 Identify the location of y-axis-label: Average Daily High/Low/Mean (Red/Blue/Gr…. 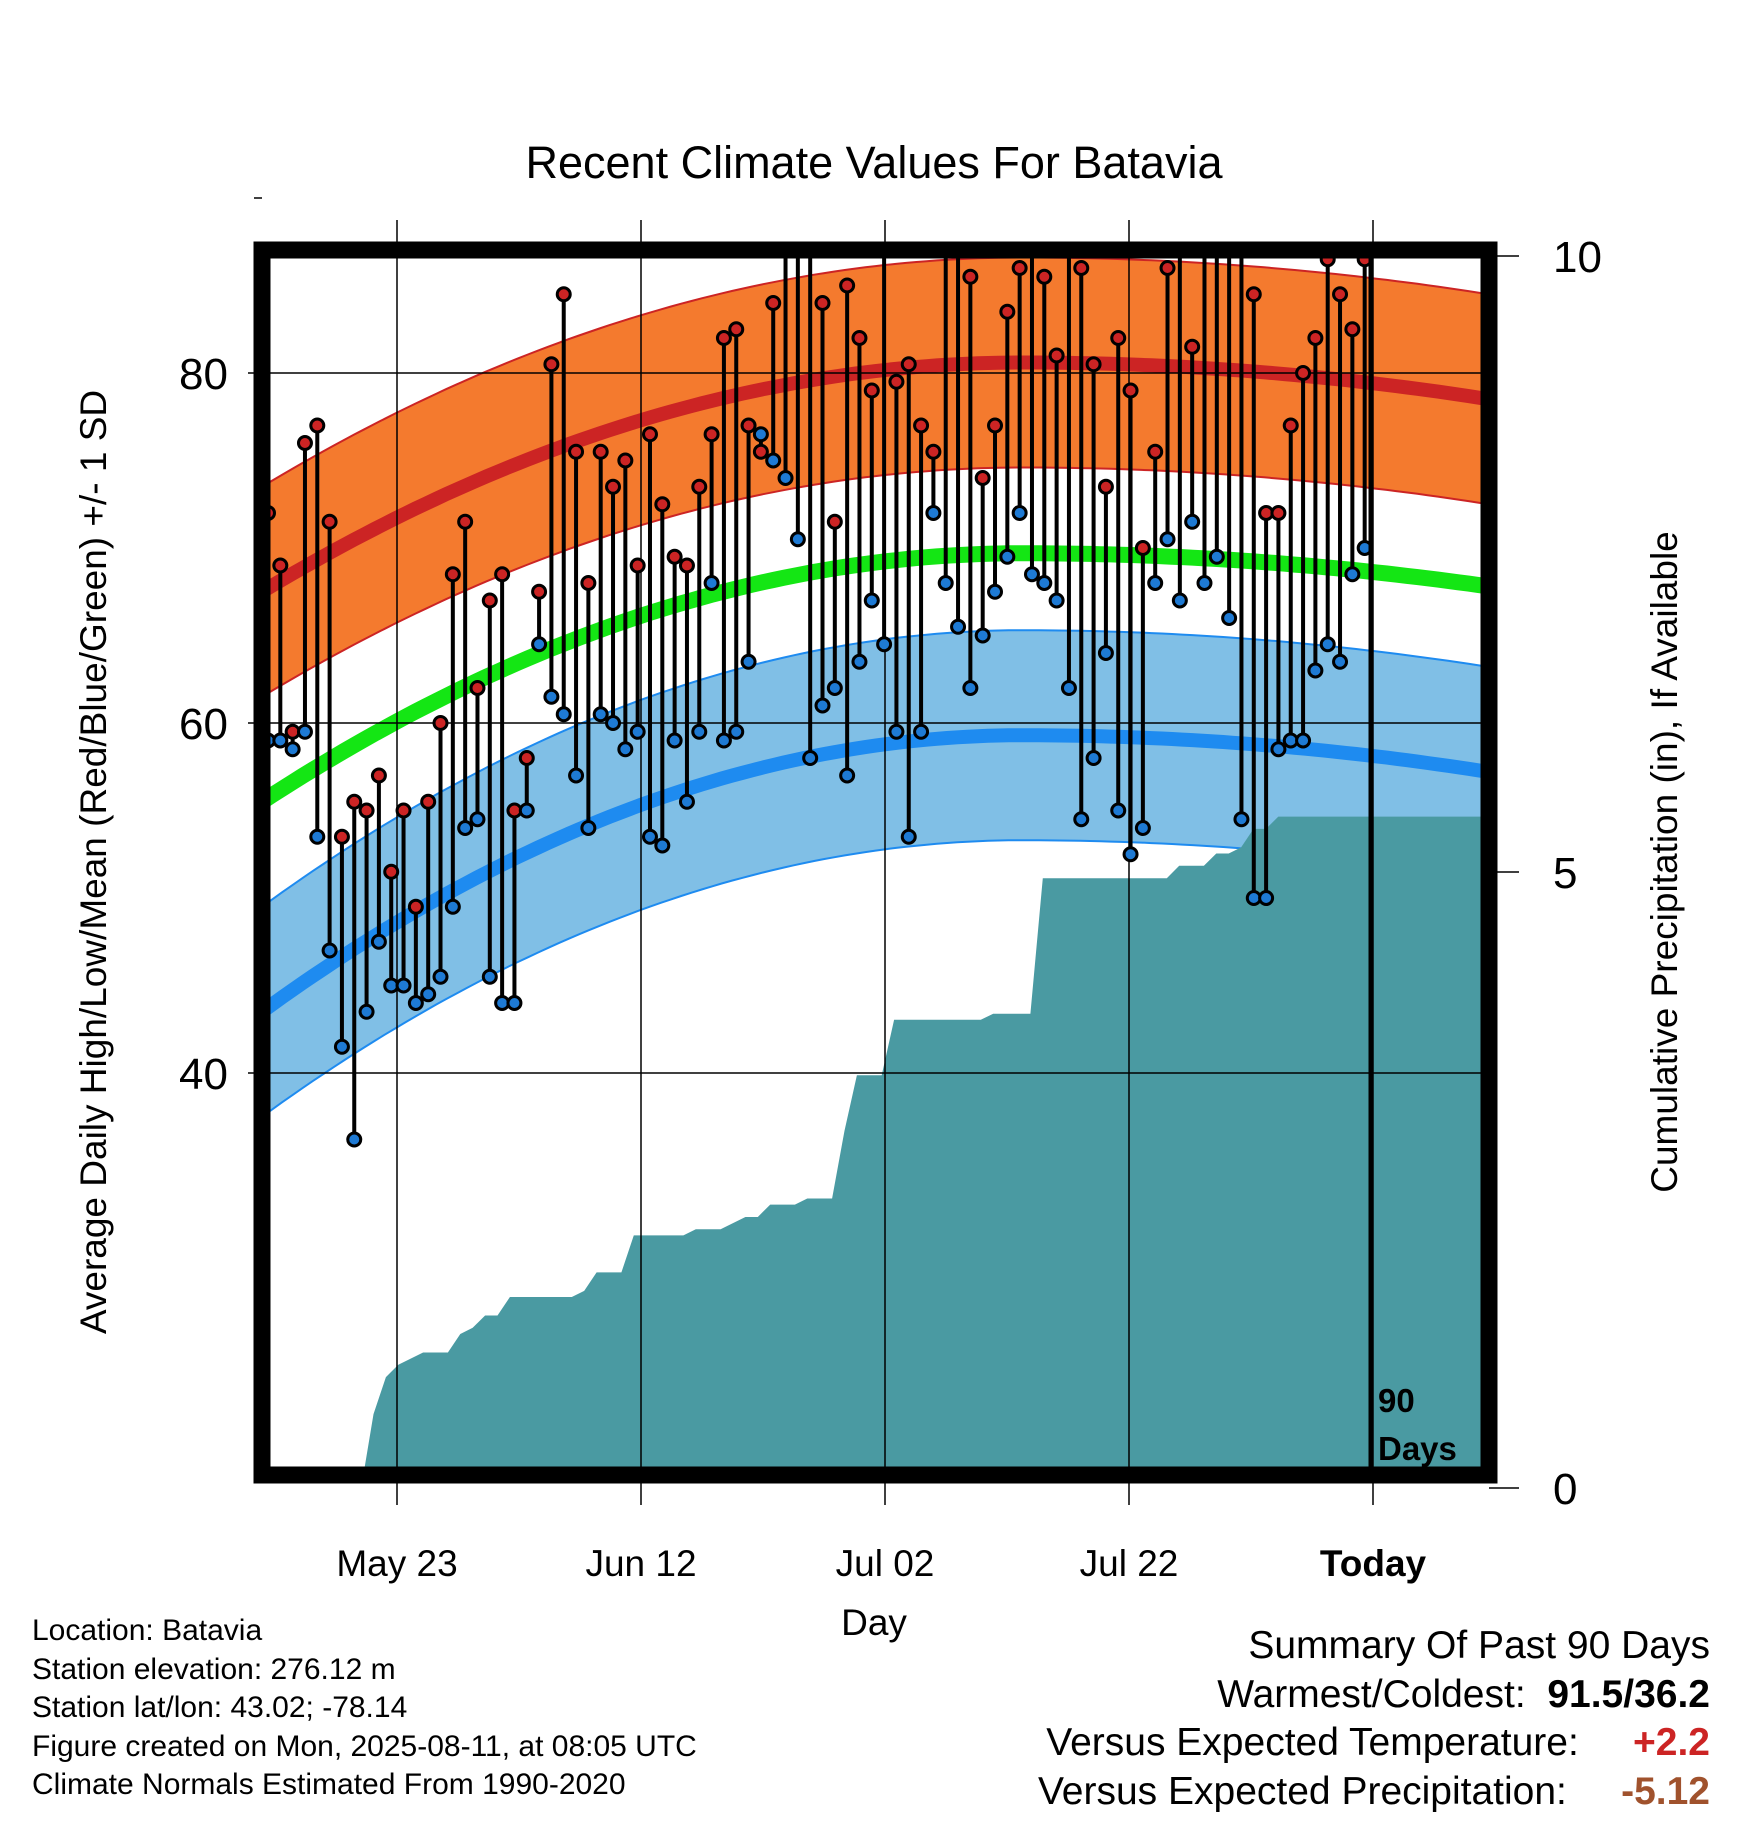
(93, 862).